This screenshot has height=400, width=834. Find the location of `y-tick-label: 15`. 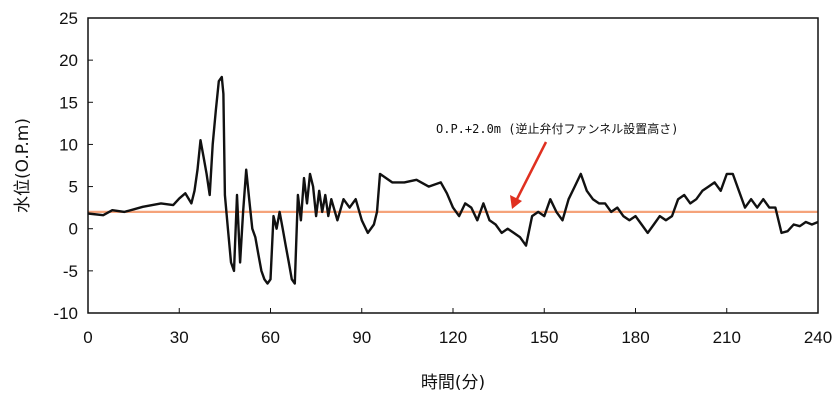

y-tick-label: 15 is located at coordinates (68, 102).